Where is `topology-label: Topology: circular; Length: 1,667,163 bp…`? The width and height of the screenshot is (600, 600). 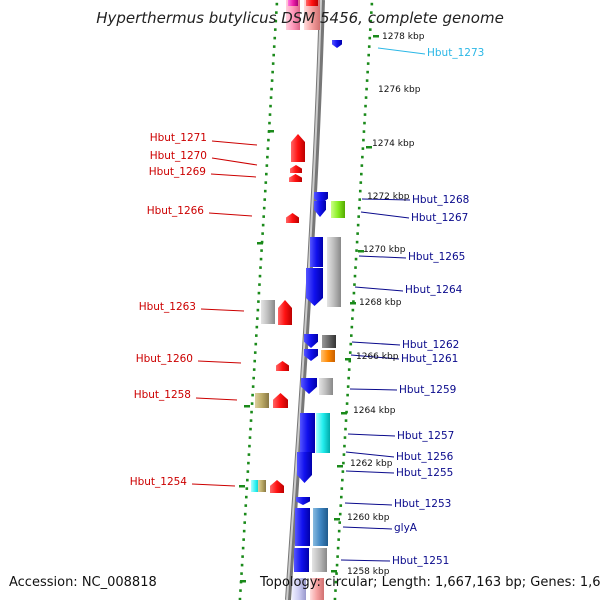
topology-label: Topology: circular; Length: 1,667,163 bp… is located at coordinates (430, 582).